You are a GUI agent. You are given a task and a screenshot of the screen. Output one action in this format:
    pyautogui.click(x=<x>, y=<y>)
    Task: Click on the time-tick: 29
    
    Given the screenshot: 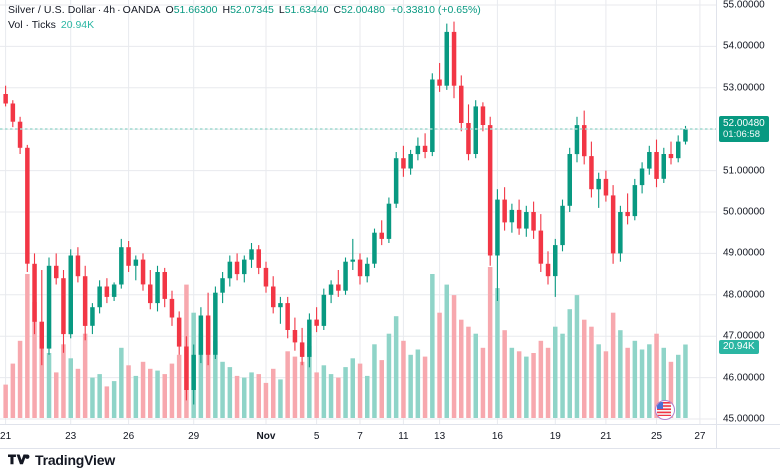 What is the action you would take?
    pyautogui.click(x=194, y=436)
    